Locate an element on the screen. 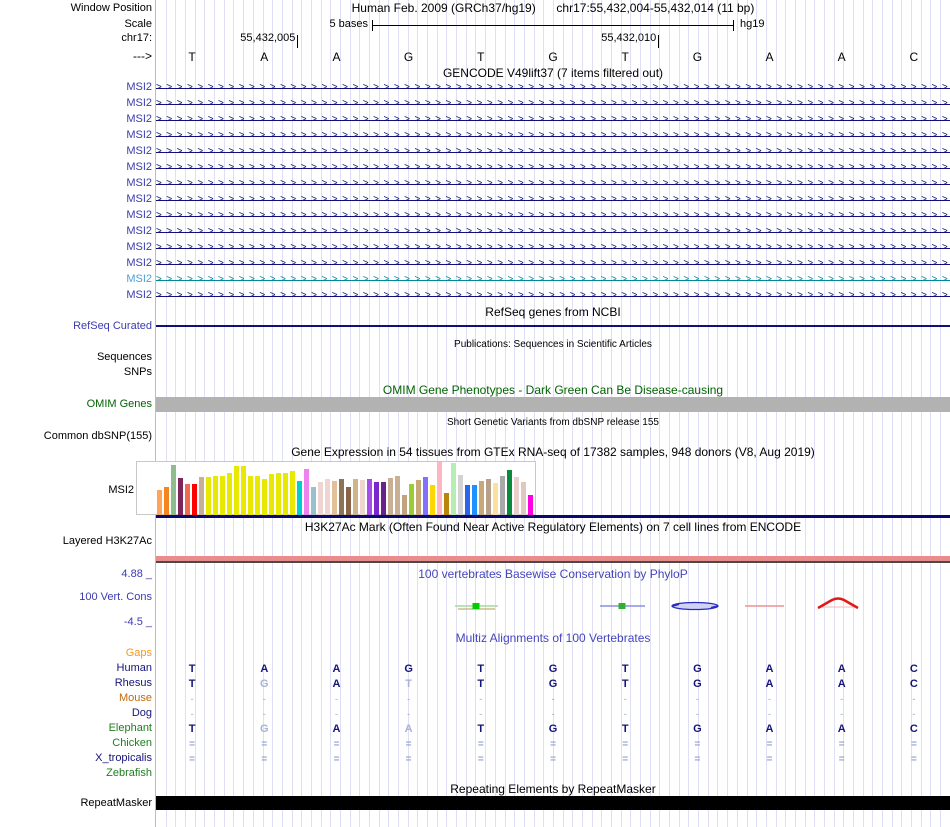 Image resolution: width=950 pixels, height=827 pixels. species-label: Elephant is located at coordinates (130, 728).